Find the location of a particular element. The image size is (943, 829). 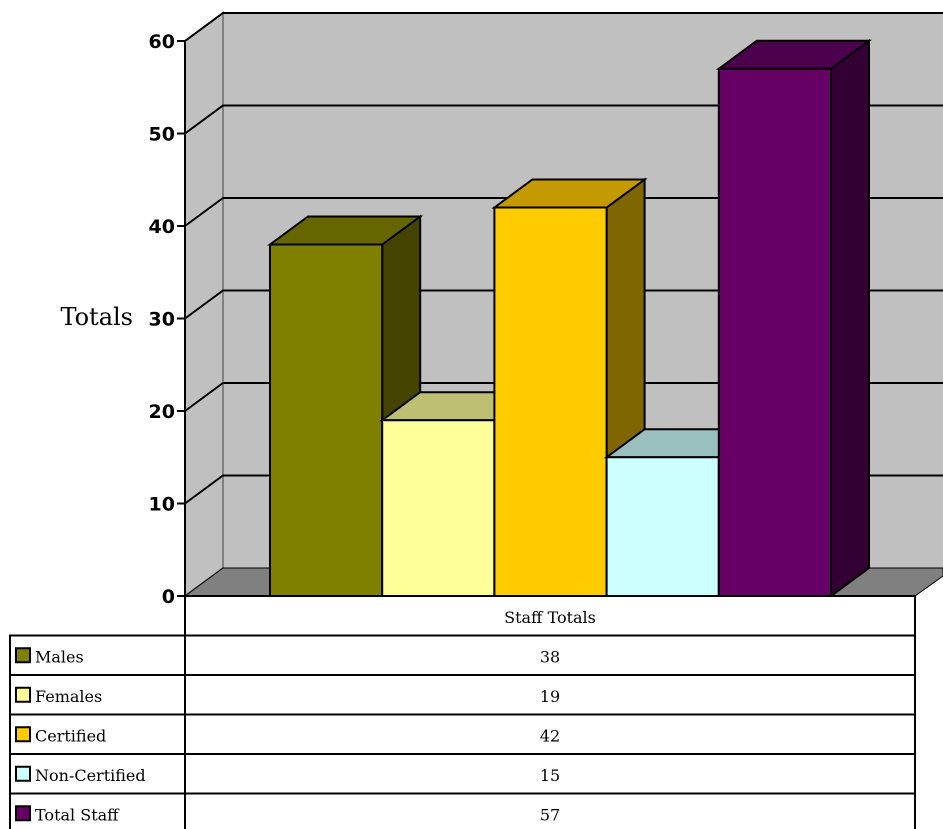

data-value: 38 is located at coordinates (550, 656).